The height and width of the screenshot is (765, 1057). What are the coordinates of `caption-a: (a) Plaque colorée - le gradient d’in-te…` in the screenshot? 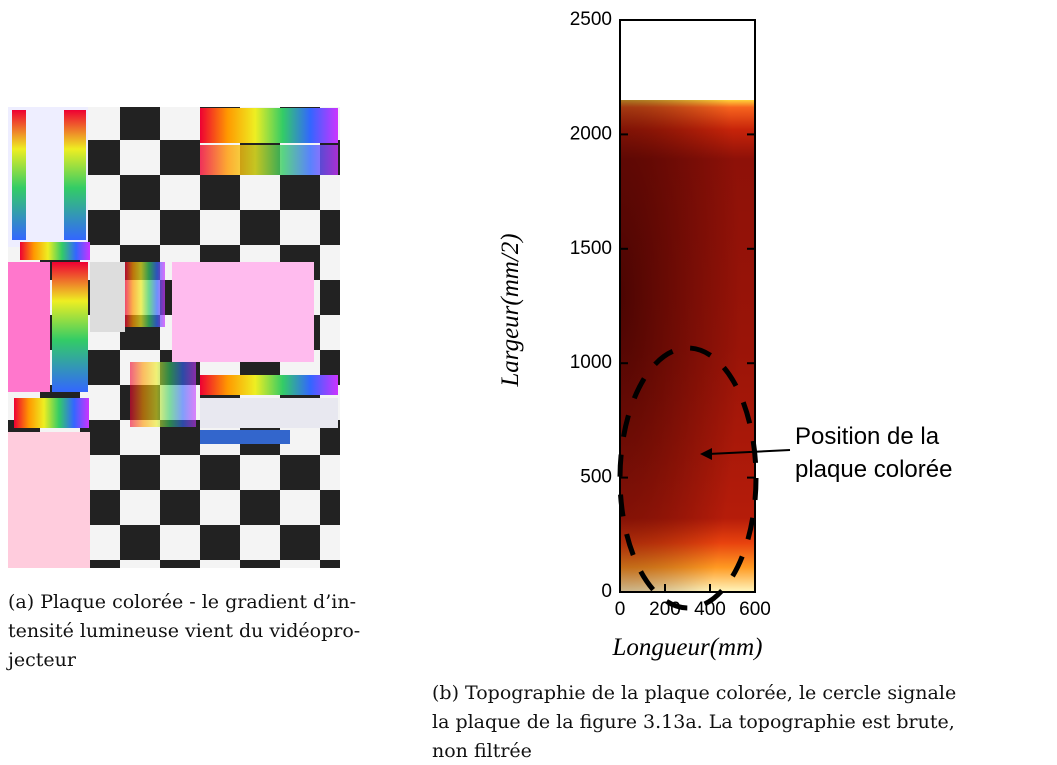 It's located at (183, 631).